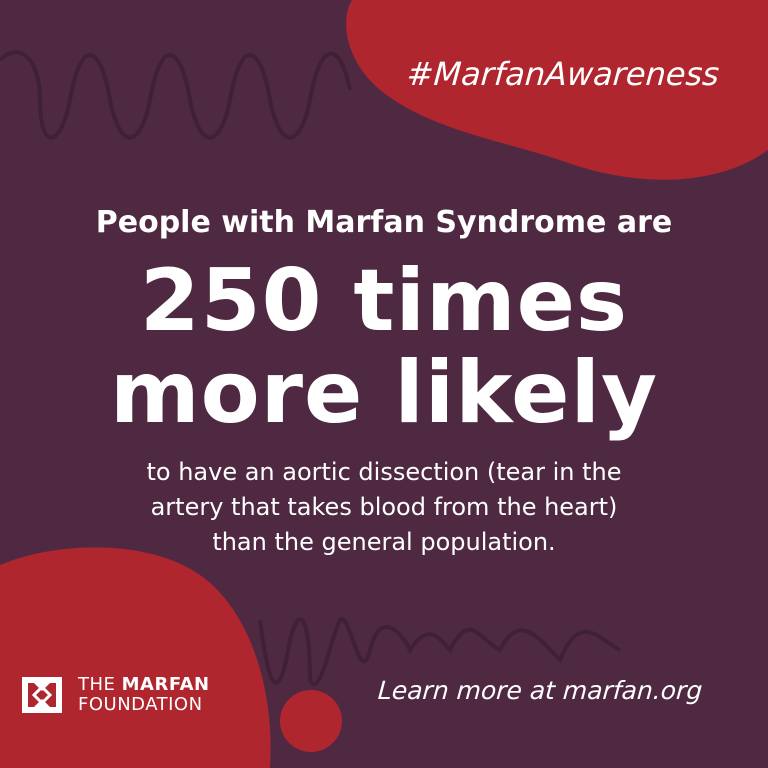 The image size is (768, 768). What do you see at coordinates (439, 651) in the screenshot?
I see `bottom-squiggle` at bounding box center [439, 651].